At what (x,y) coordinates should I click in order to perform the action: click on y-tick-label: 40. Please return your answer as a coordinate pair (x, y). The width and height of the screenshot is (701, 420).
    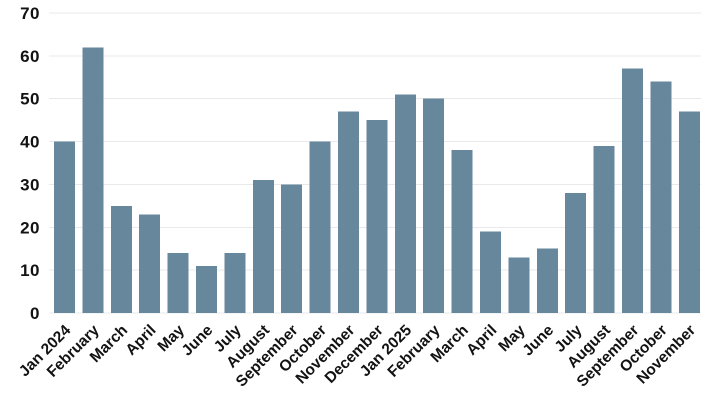
    Looking at the image, I should click on (30, 142).